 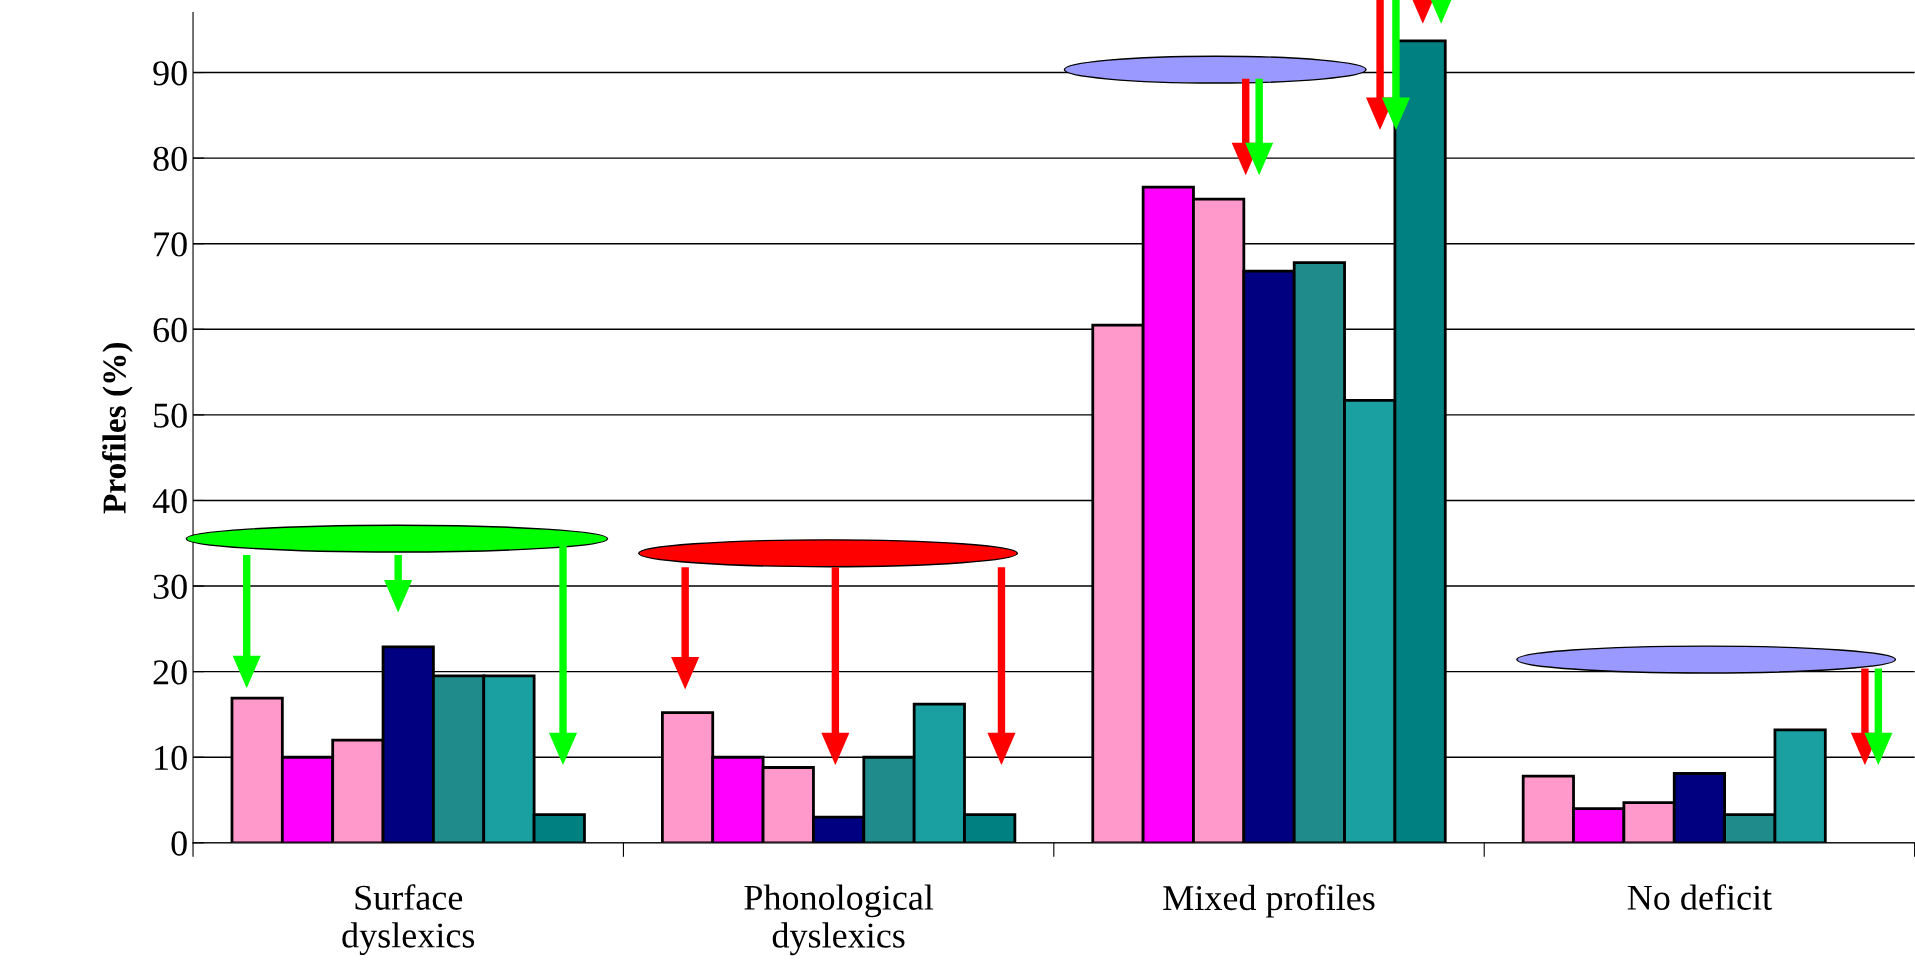 I want to click on y-tick-label: 0, so click(x=179, y=843).